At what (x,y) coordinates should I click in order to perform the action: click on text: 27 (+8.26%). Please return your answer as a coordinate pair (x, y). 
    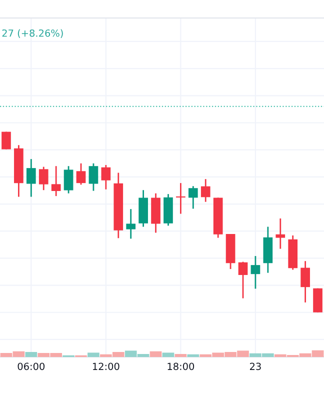
    Looking at the image, I should click on (32, 33).